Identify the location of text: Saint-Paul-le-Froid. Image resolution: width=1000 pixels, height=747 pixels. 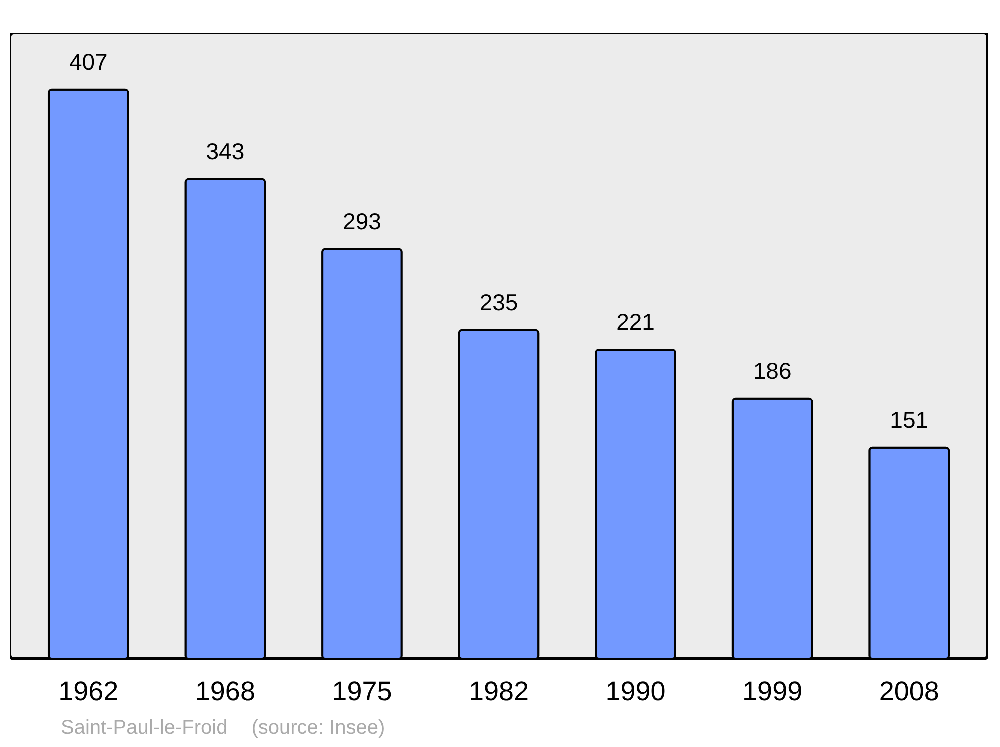
(144, 728).